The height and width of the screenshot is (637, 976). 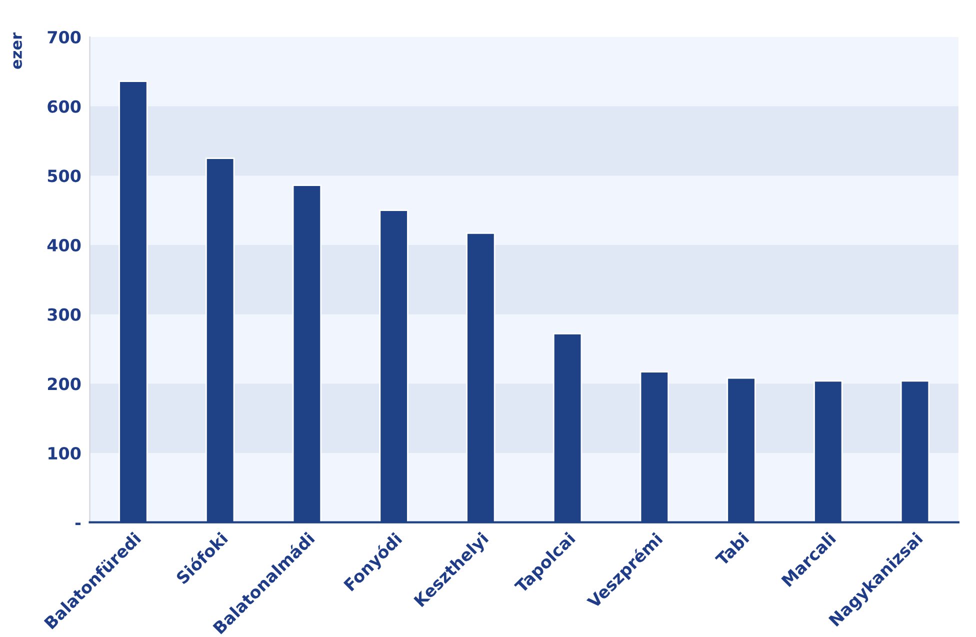 I want to click on y-tick-label: -, so click(x=78, y=524).